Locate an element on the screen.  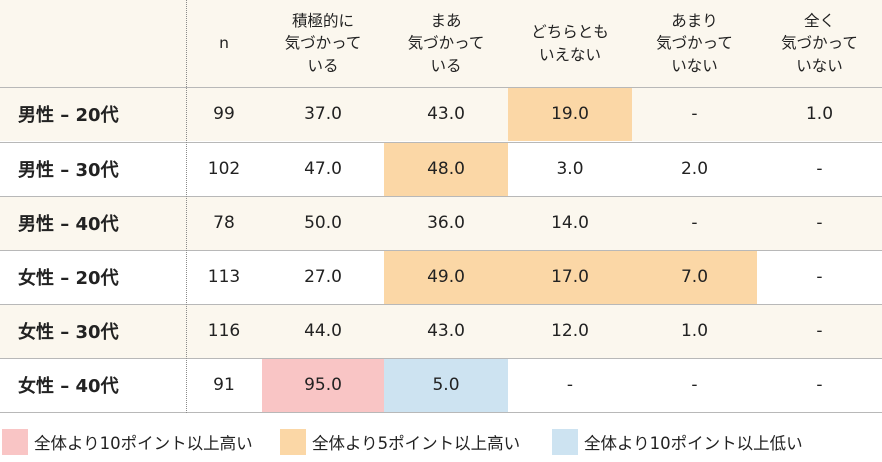
sample-size-cell: 102 is located at coordinates (224, 169).